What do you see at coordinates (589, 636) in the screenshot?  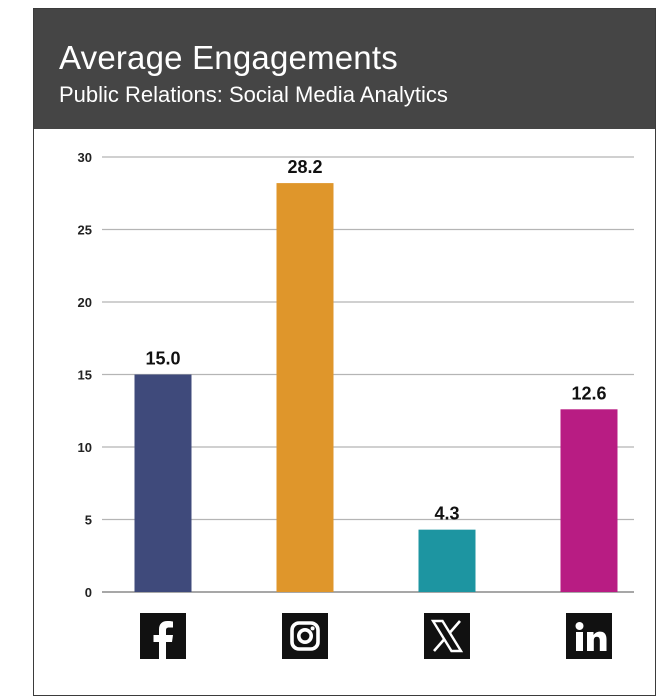 I see `linkedin-icon` at bounding box center [589, 636].